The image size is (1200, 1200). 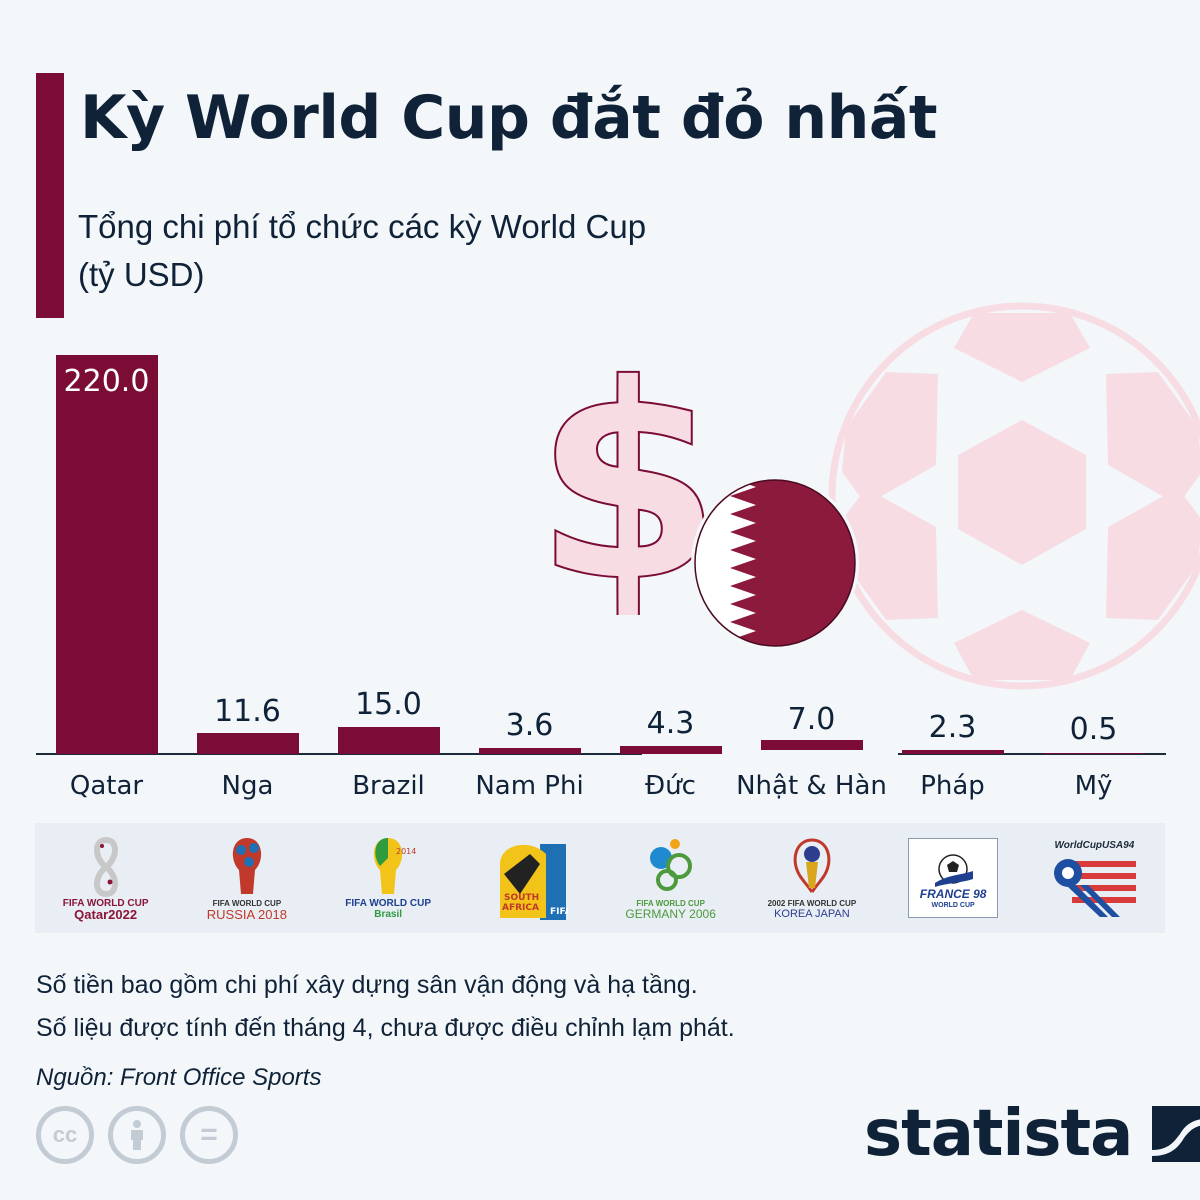 What do you see at coordinates (179, 1077) in the screenshot?
I see `source-citation: Nguồn: Front Office Sports` at bounding box center [179, 1077].